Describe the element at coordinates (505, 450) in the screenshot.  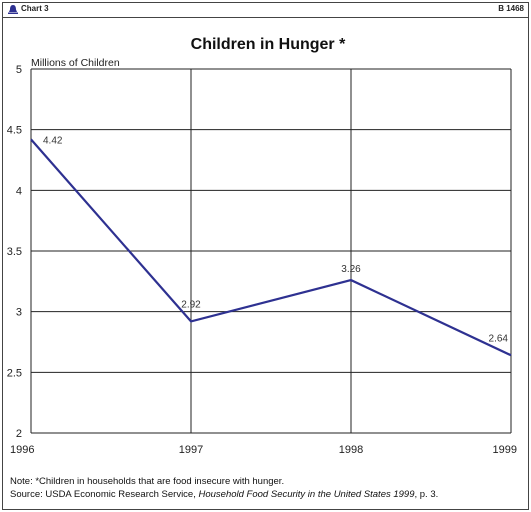
I see `x-tick-1999: 1999` at that location.